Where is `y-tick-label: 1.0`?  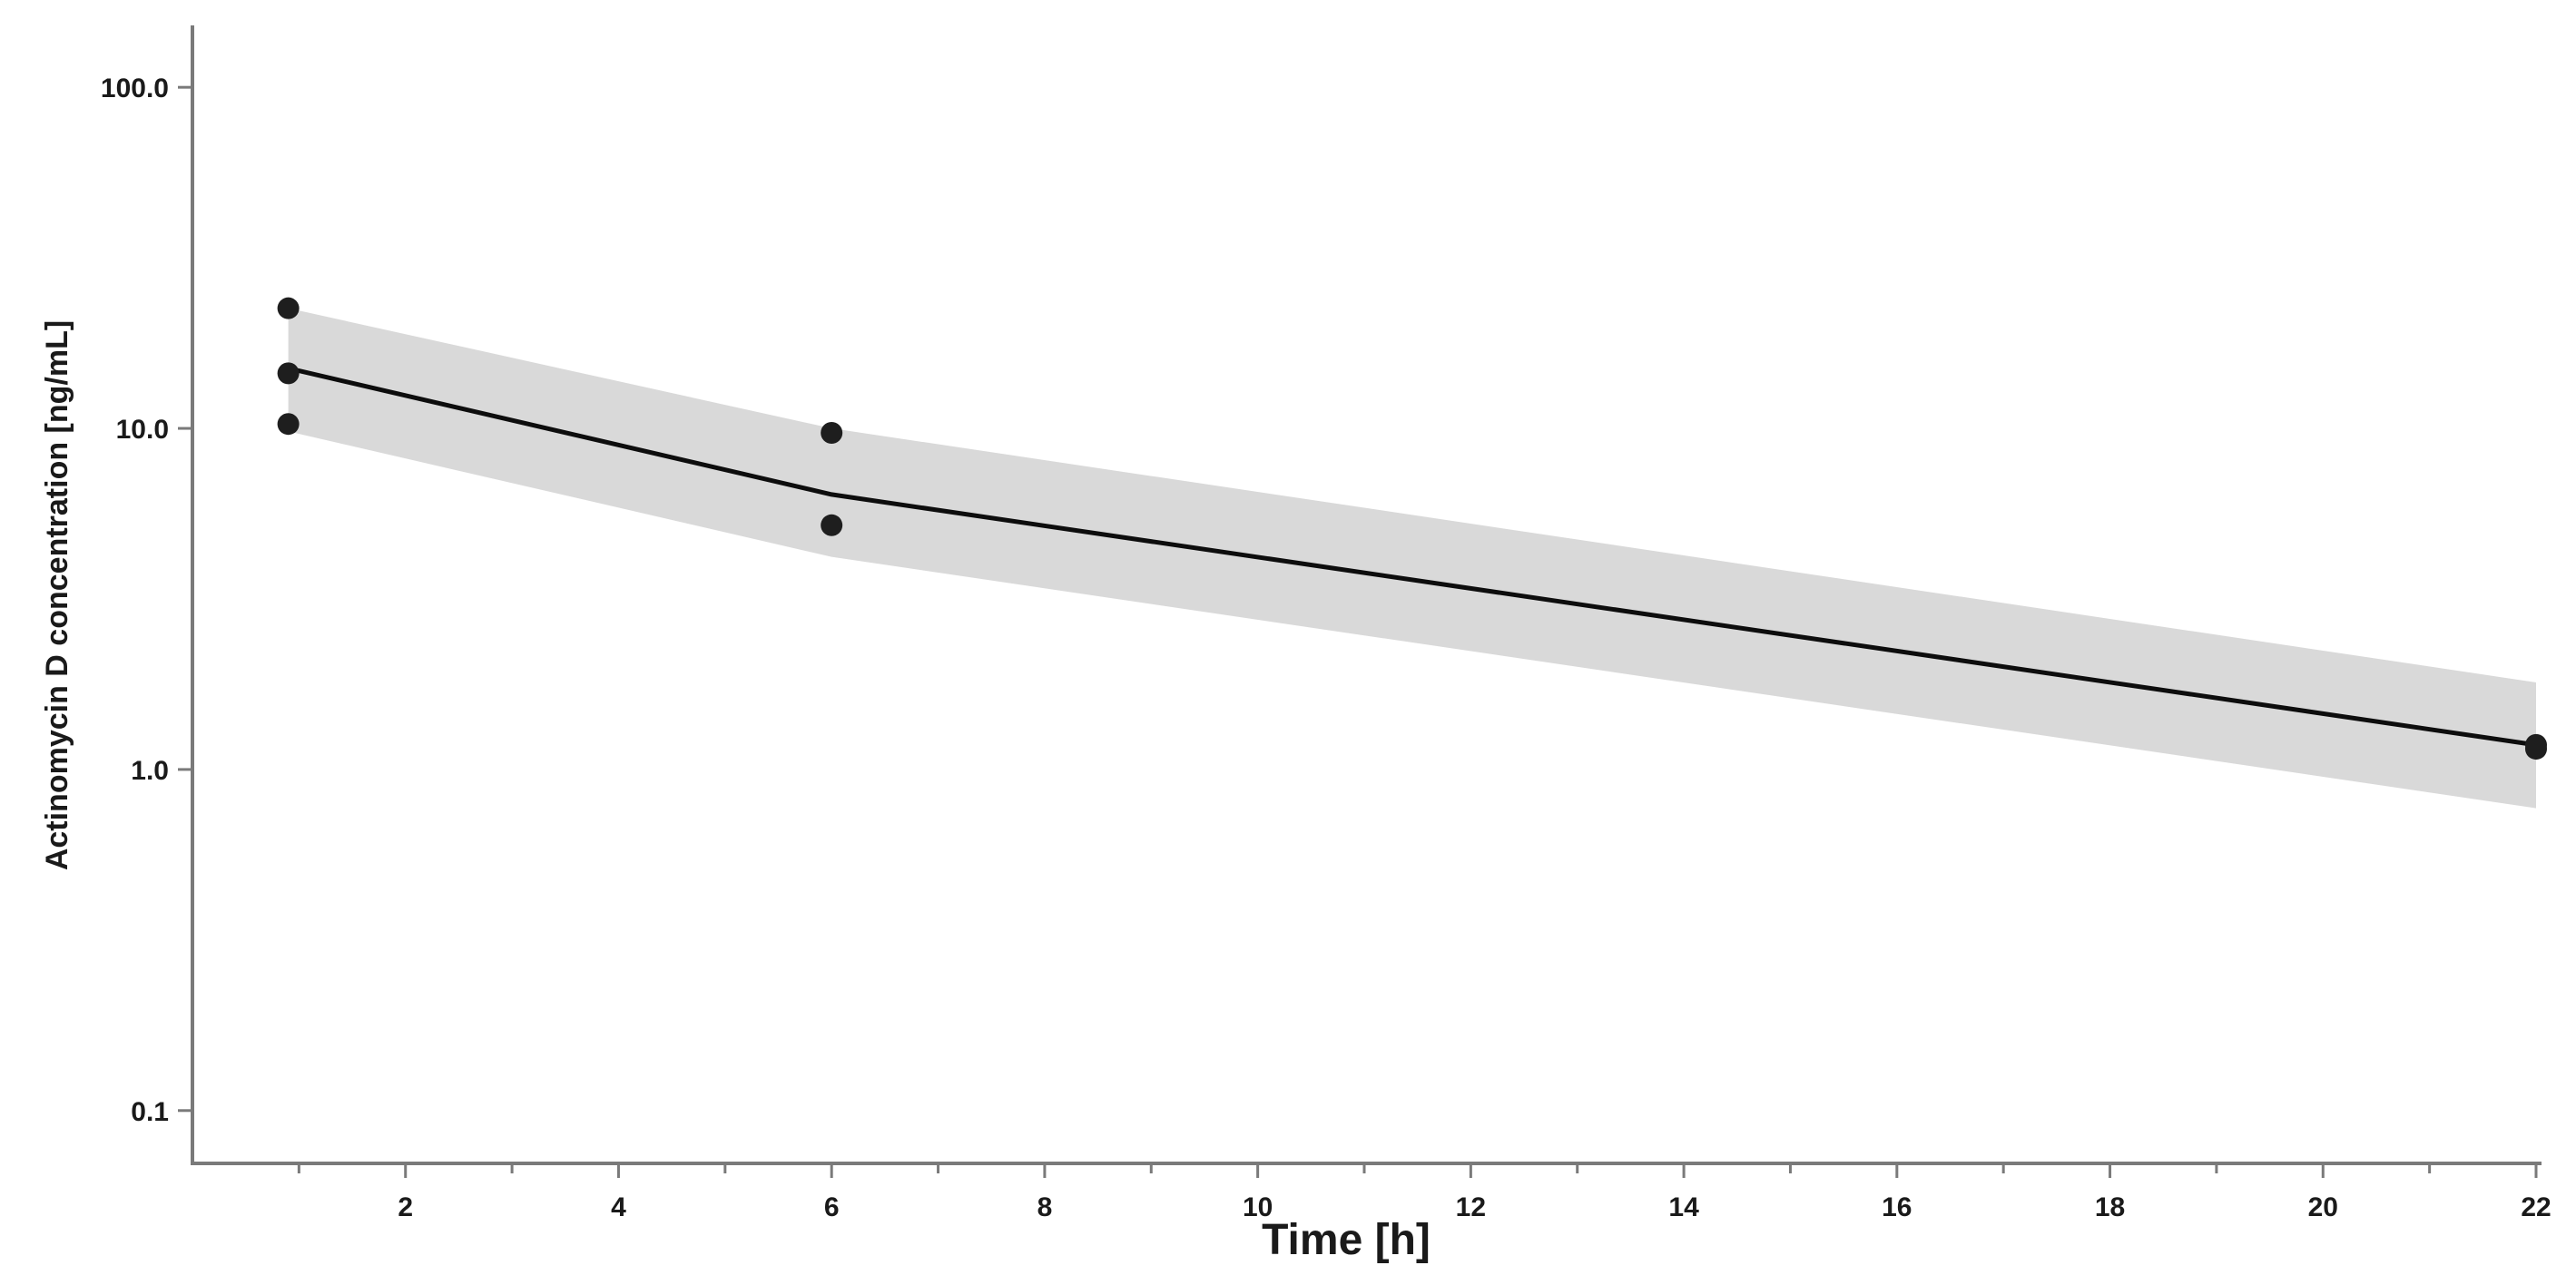 y-tick-label: 1.0 is located at coordinates (150, 771).